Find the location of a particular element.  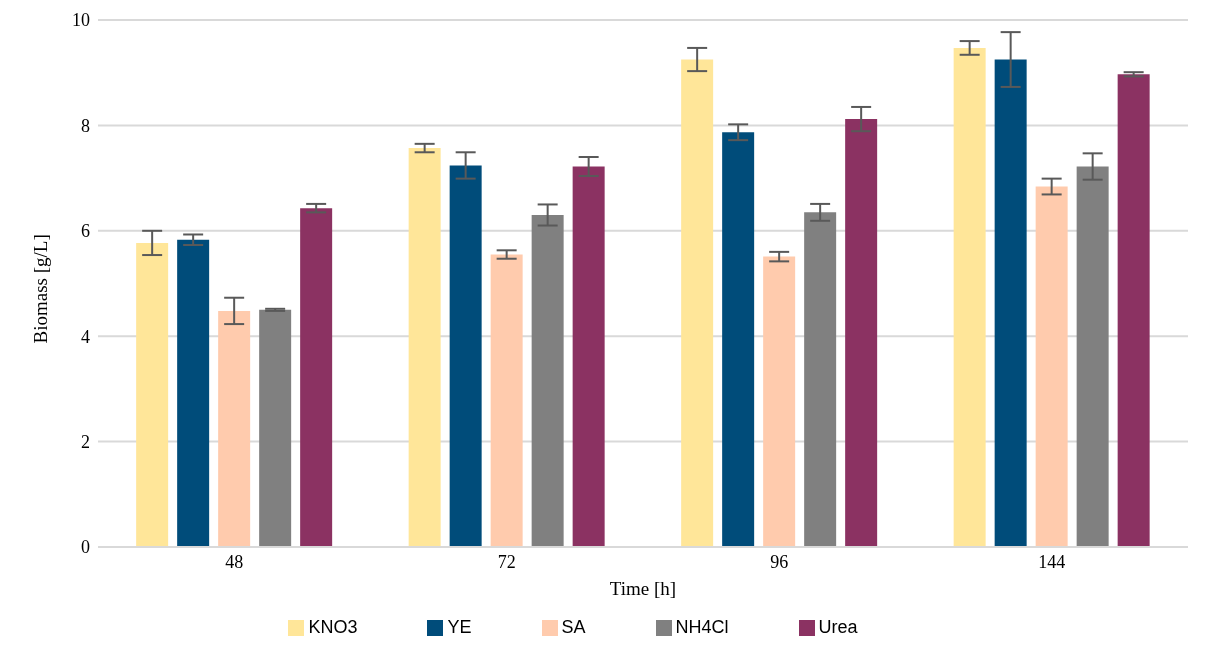

y-tick-label: 4 is located at coordinates (85, 336).